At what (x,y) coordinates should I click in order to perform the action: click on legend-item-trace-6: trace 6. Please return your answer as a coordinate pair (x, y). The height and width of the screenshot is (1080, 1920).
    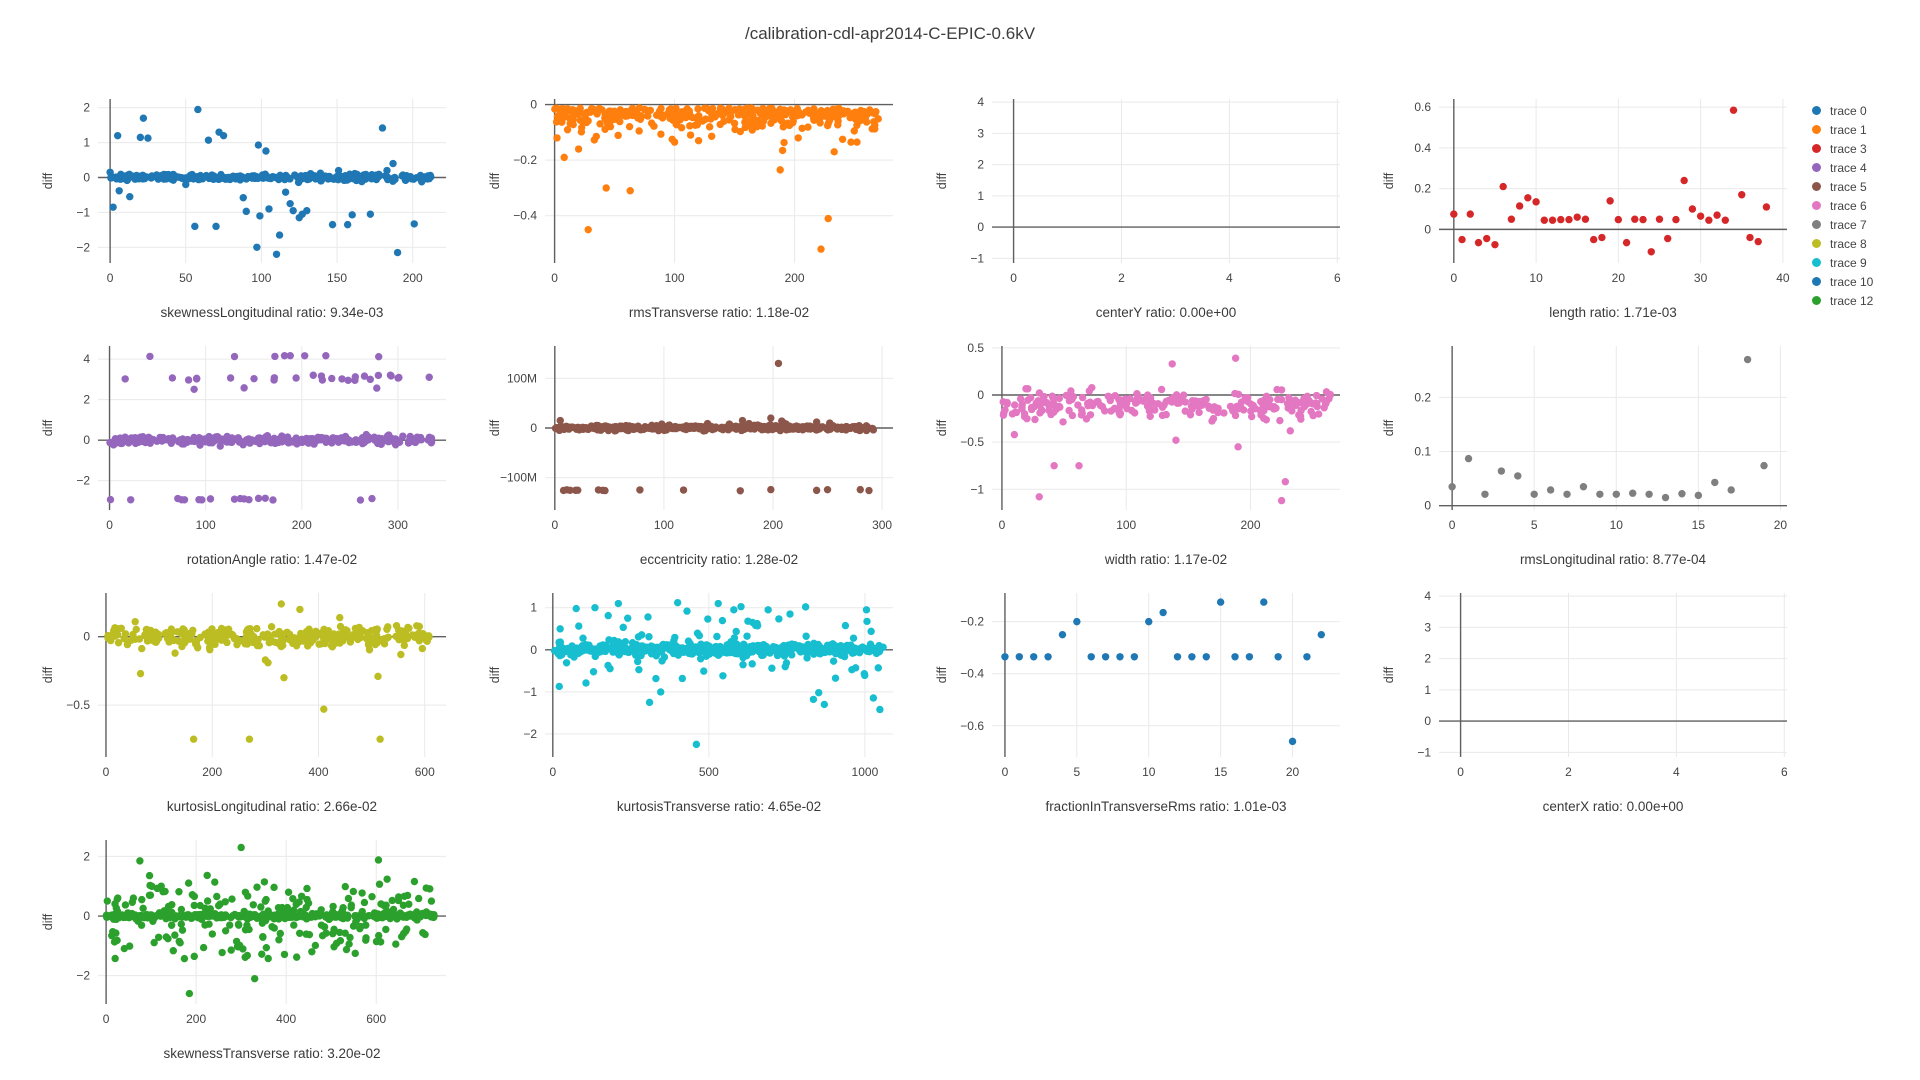
    Looking at the image, I should click on (1842, 205).